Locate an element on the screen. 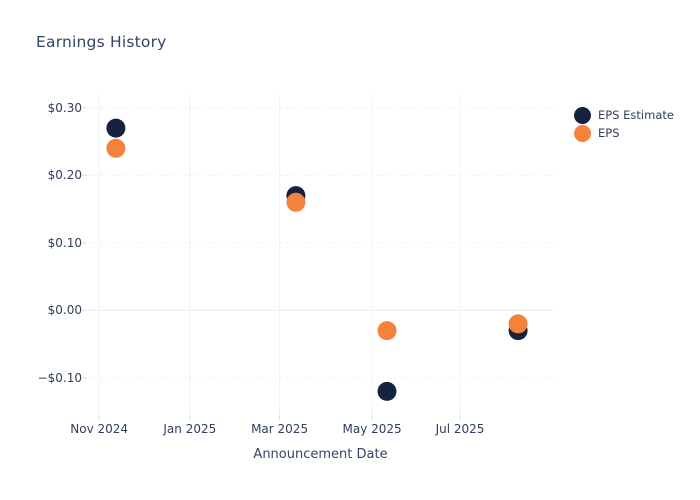 This screenshot has height=500, width=700. y-tick-label: $0.30 is located at coordinates (64, 107).